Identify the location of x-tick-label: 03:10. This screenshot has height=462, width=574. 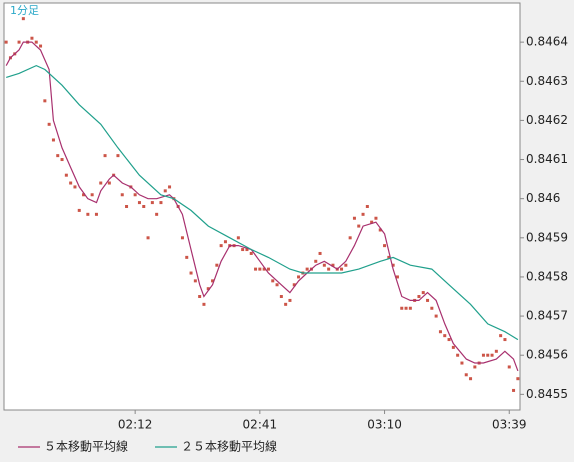
(384, 425).